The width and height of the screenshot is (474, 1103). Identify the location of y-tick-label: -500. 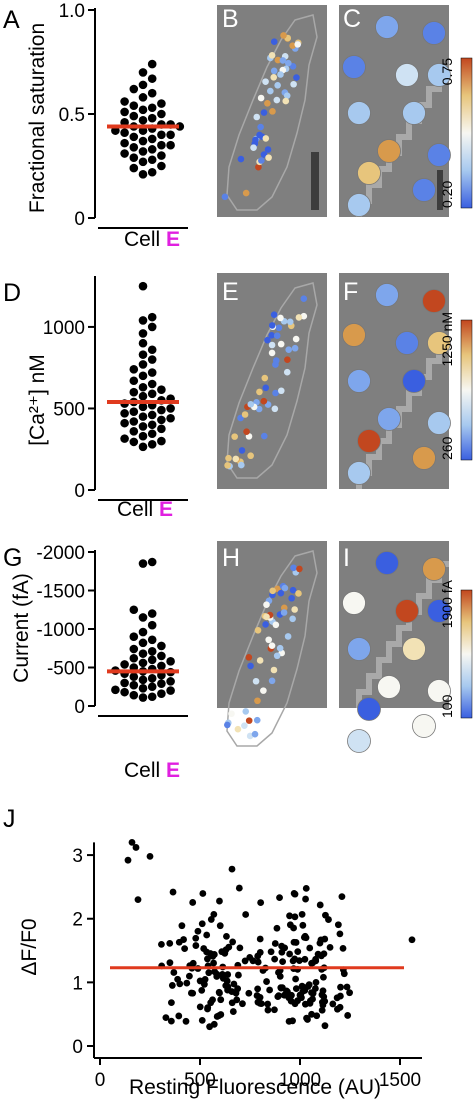
(66, 669).